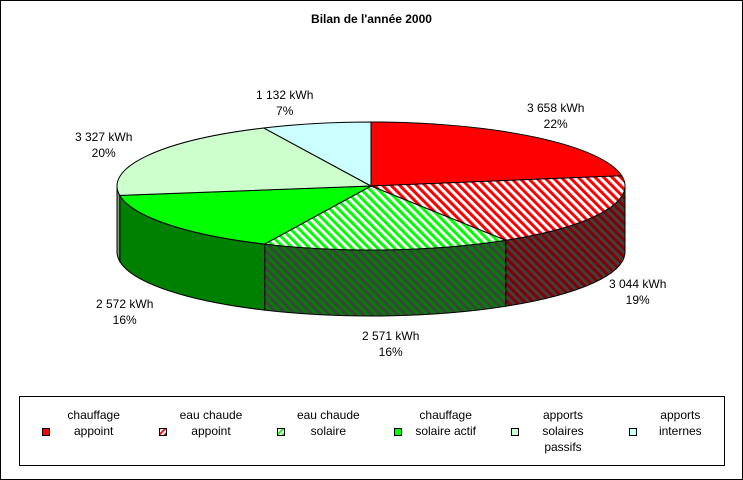 The height and width of the screenshot is (480, 743). I want to click on legend-item-chauffage-solaire-actif: chauffage solaire actif, so click(445, 423).